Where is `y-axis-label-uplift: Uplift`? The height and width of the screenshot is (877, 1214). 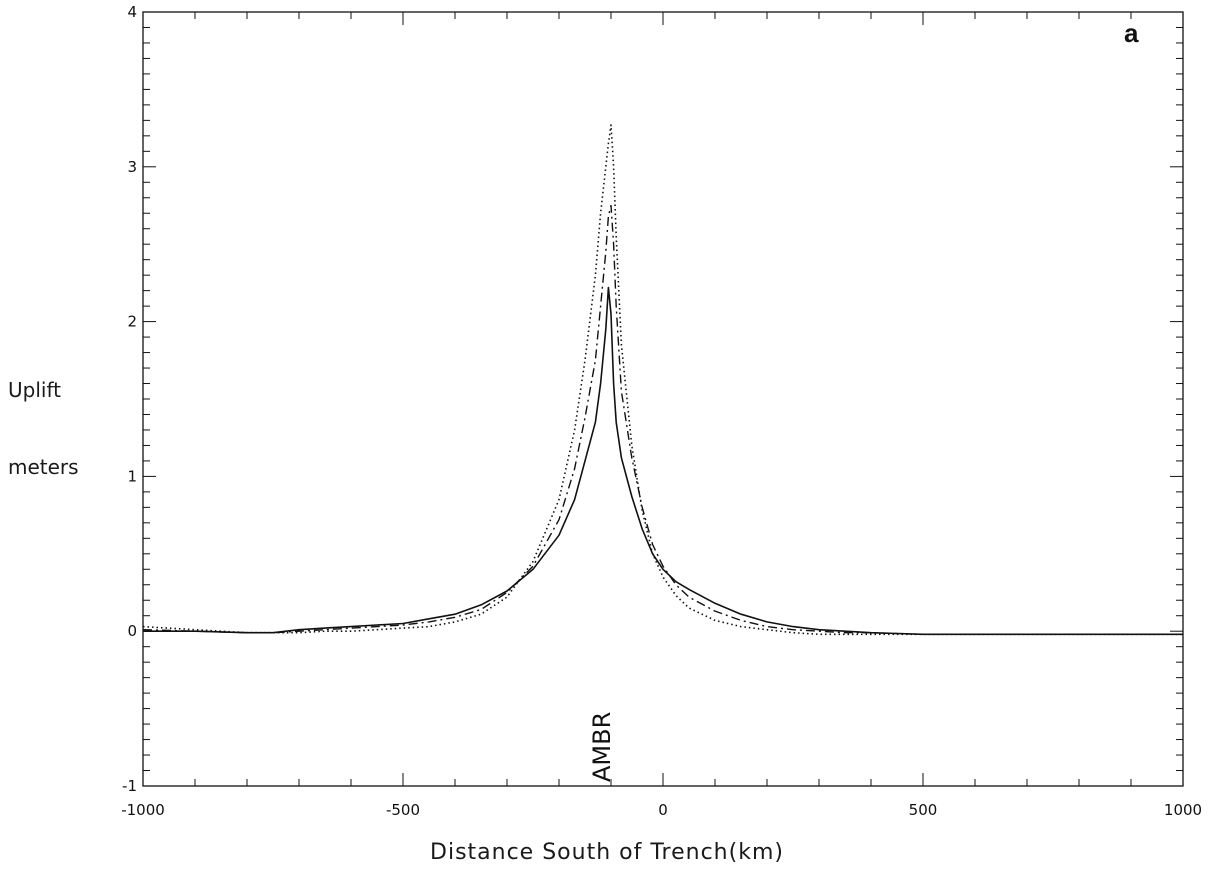 y-axis-label-uplift: Uplift is located at coordinates (34, 390).